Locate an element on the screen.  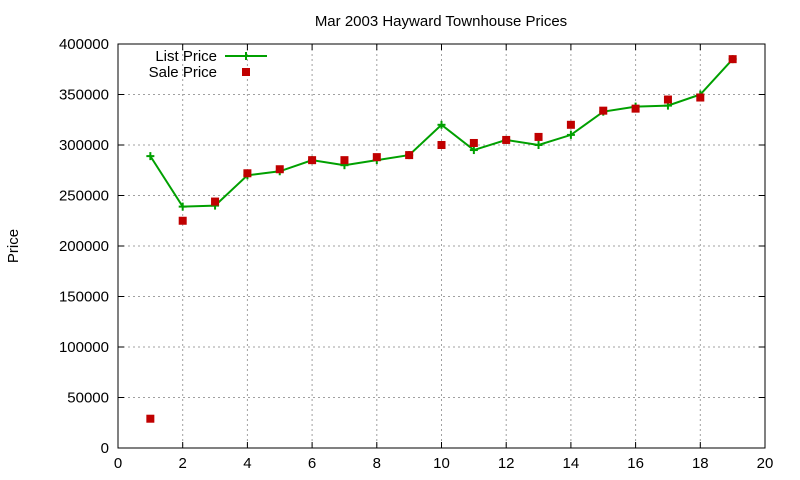
y-tick-label: 50000 is located at coordinates (88, 398).